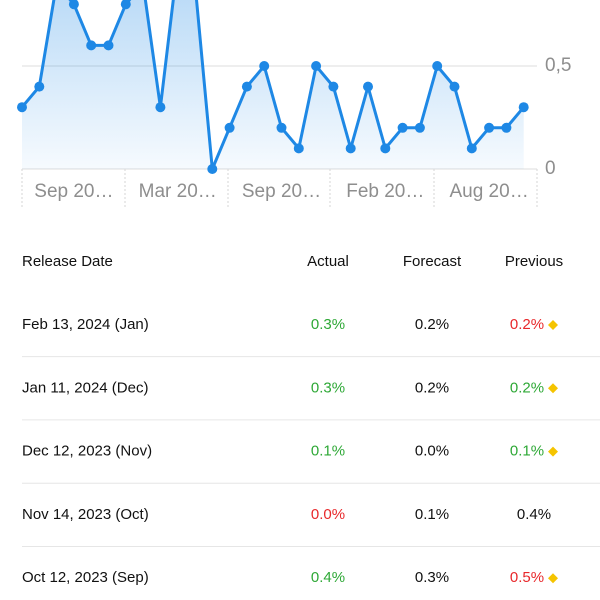 The image size is (600, 600). Describe the element at coordinates (534, 261) in the screenshot. I see `column-header: Previous` at that location.